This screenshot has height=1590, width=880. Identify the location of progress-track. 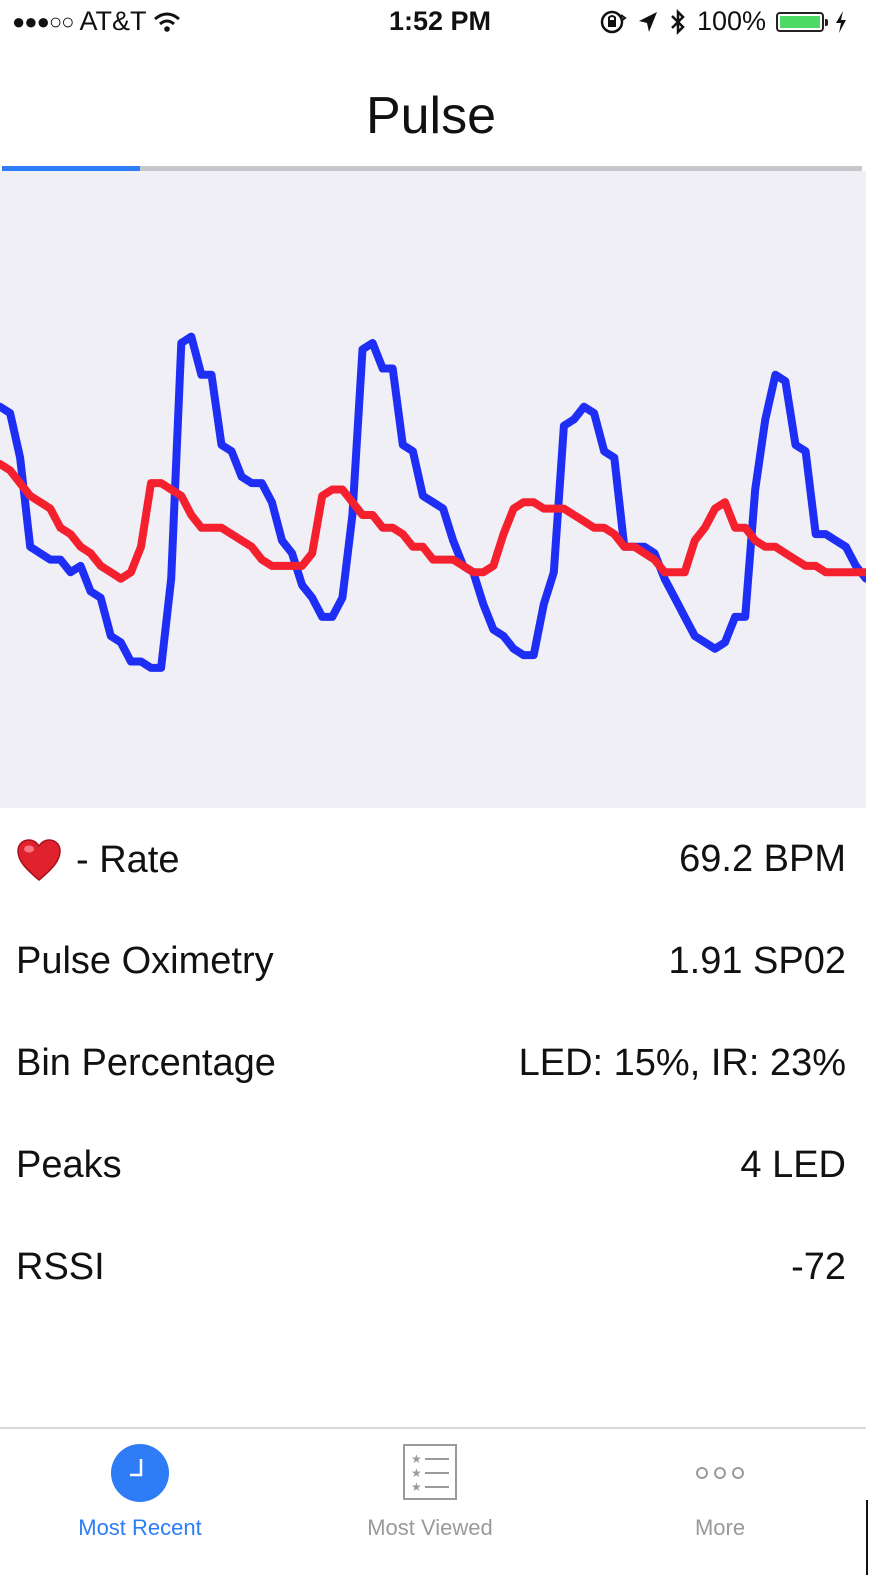
(432, 168).